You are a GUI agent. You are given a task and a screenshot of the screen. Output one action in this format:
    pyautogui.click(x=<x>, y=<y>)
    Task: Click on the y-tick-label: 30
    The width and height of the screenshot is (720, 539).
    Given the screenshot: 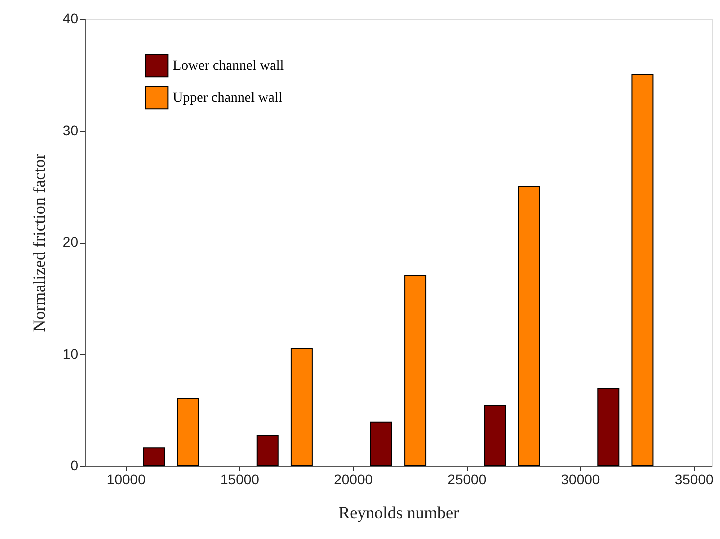 What is the action you would take?
    pyautogui.click(x=70, y=130)
    